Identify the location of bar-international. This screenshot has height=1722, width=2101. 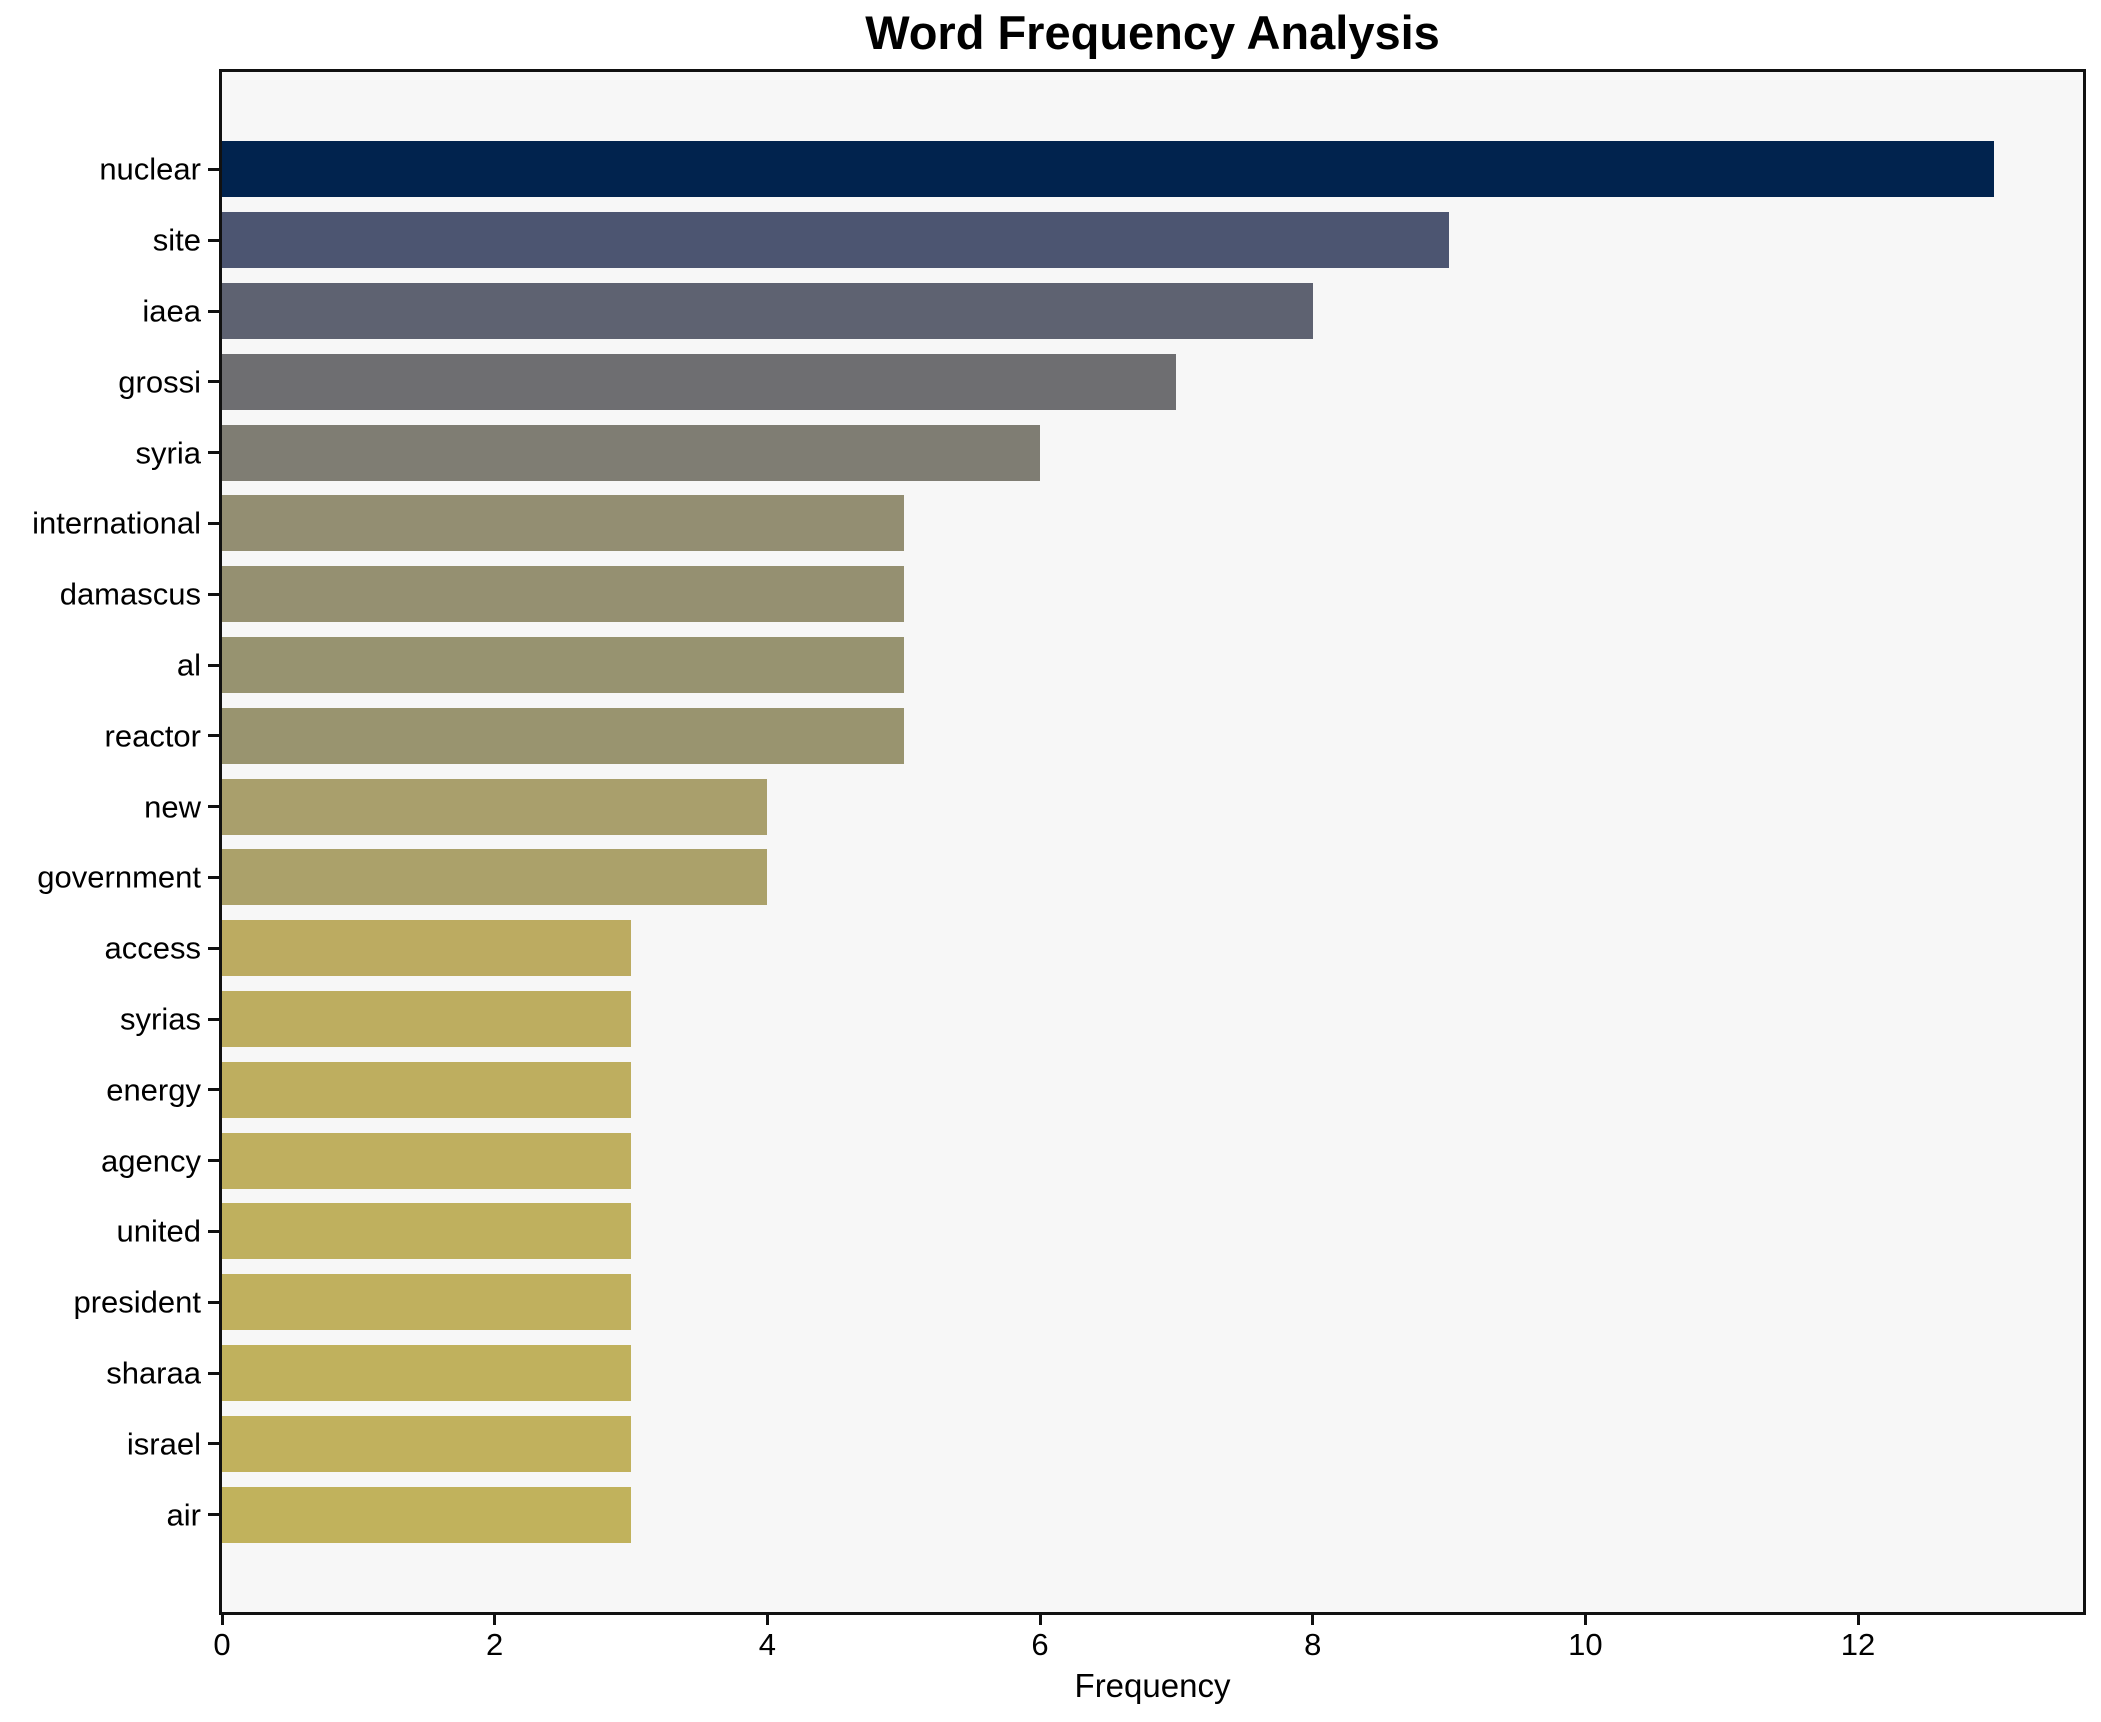
(563, 523).